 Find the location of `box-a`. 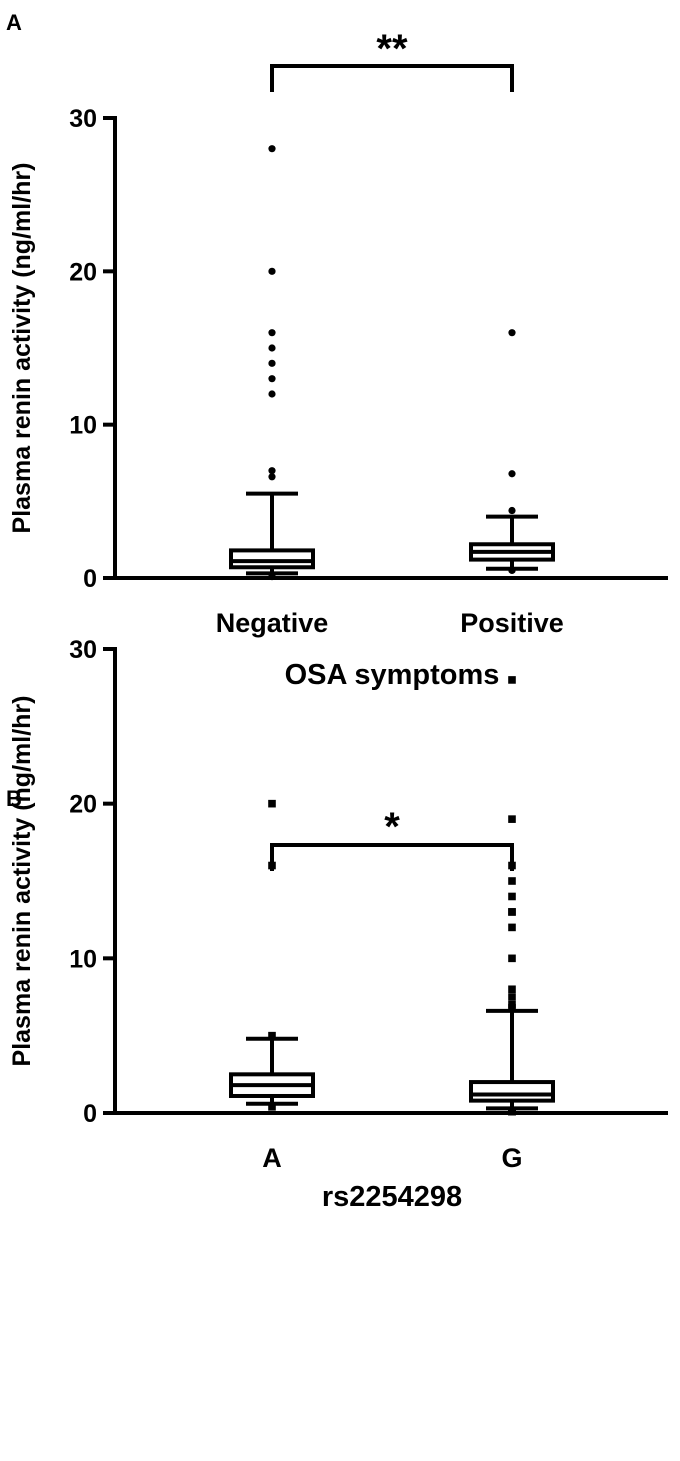

box-a is located at coordinates (272, 955).